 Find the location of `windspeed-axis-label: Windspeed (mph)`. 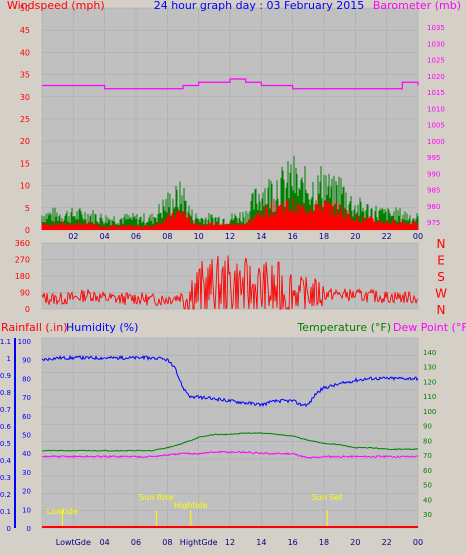

windspeed-axis-label: Windspeed (mph) is located at coordinates (56, 6).